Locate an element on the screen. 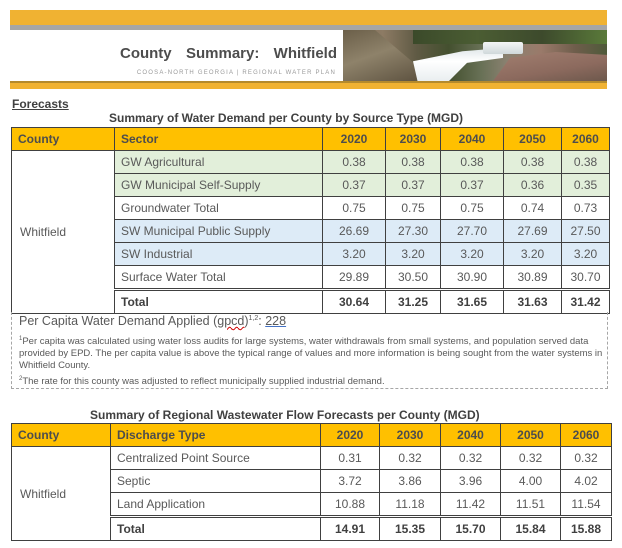 The image size is (622, 548). section-label-forecasts: Forecasts is located at coordinates (40, 104).